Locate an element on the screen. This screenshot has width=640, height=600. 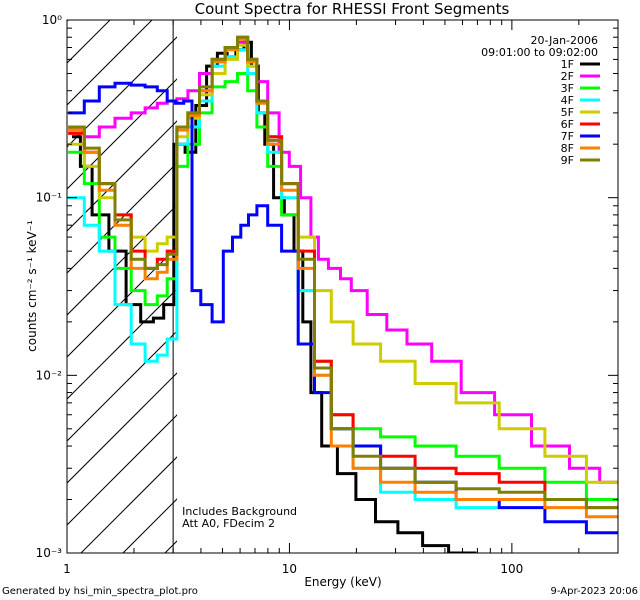
legend-label-9F: 9F is located at coordinates (567, 160).